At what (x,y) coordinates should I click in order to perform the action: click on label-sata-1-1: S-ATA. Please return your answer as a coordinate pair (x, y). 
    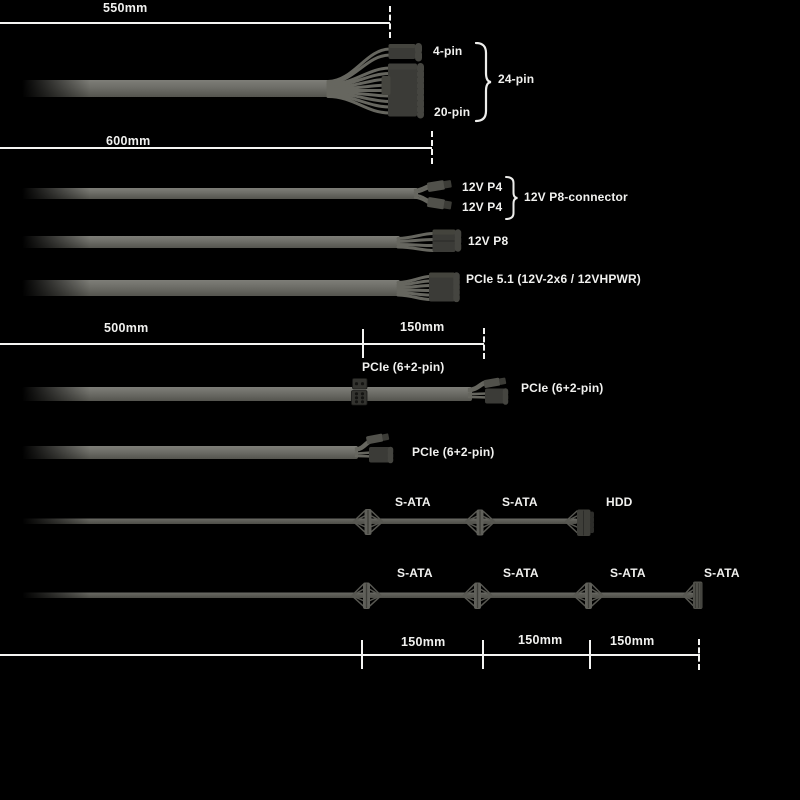
    Looking at the image, I should click on (413, 502).